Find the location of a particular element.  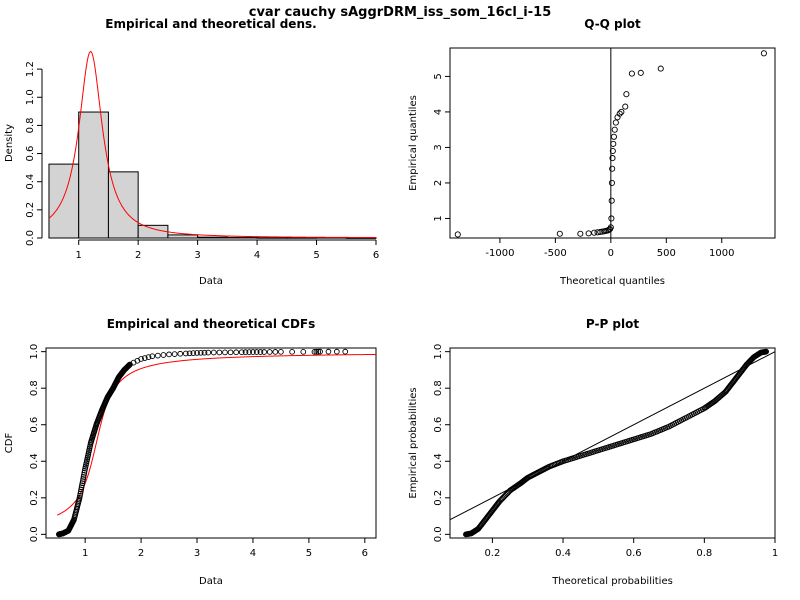

panel-title: Q-Q plot is located at coordinates (612, 24).